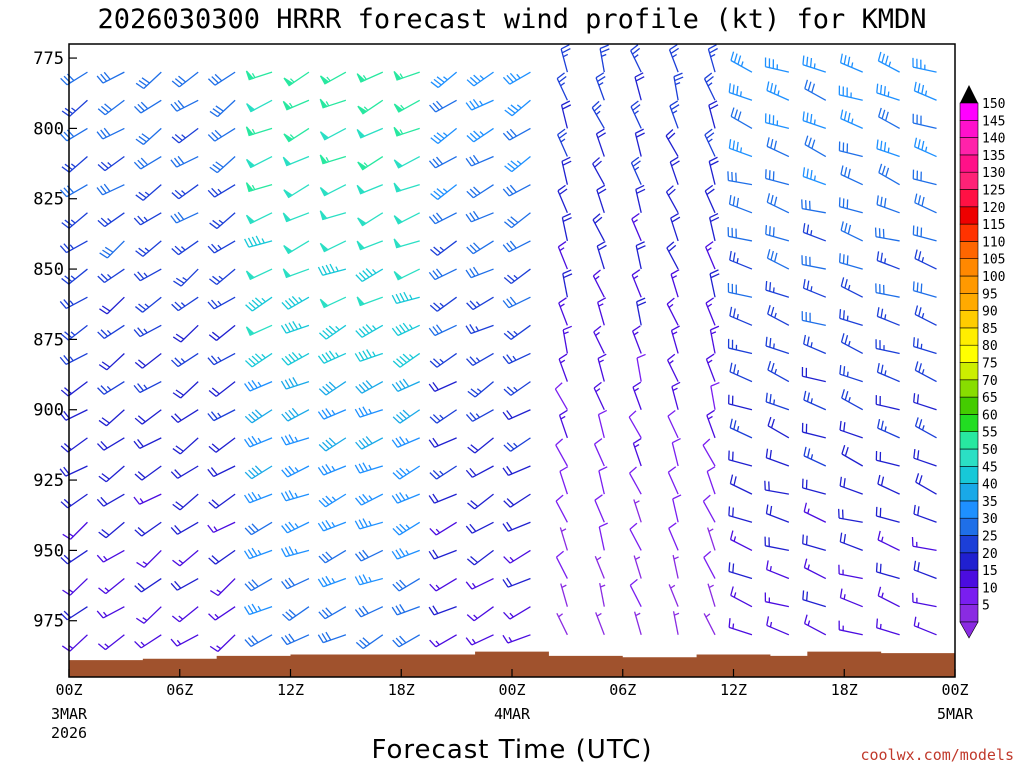 This screenshot has height=768, width=1024. Describe the element at coordinates (993, 156) in the screenshot. I see `colorbar-label: 135` at that location.